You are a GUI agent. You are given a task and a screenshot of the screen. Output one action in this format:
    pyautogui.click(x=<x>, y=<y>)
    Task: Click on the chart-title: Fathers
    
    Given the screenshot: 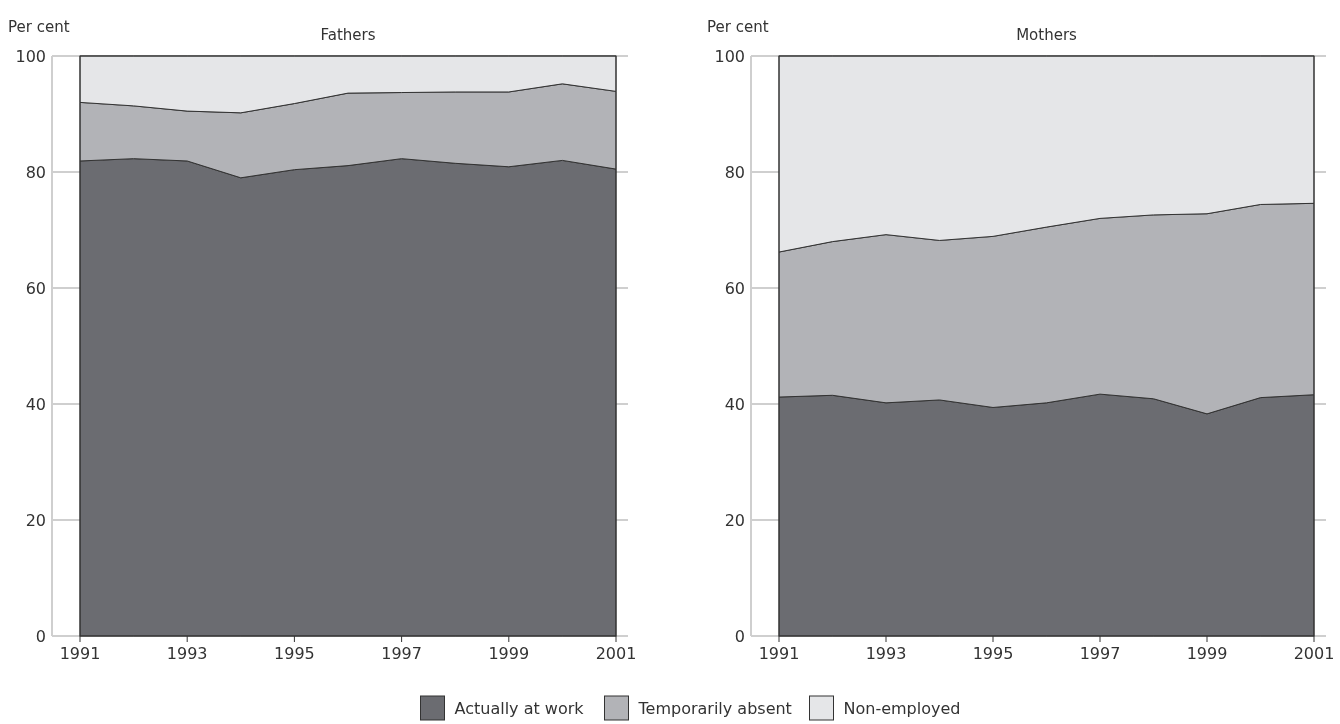 What is the action you would take?
    pyautogui.click(x=348, y=35)
    